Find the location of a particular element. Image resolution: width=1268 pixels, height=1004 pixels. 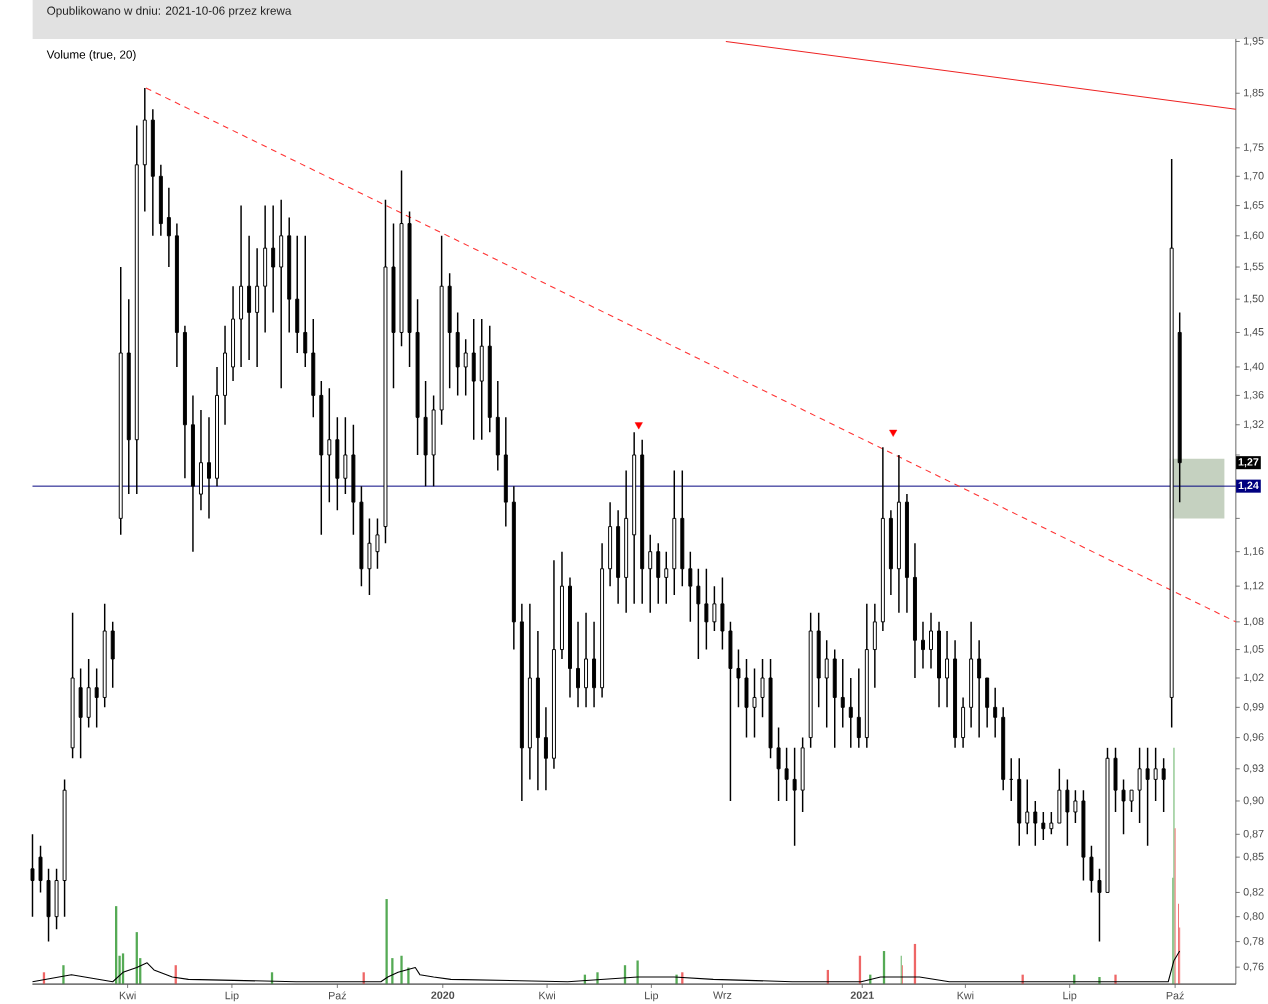

y-tick-label: 0,76 is located at coordinates (1253, 967).